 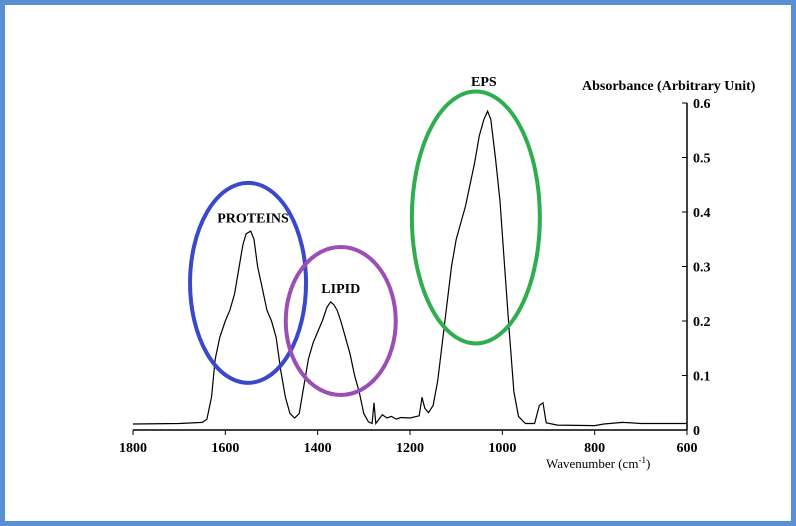 I want to click on y-tick-label: 0.2, so click(x=702, y=322).